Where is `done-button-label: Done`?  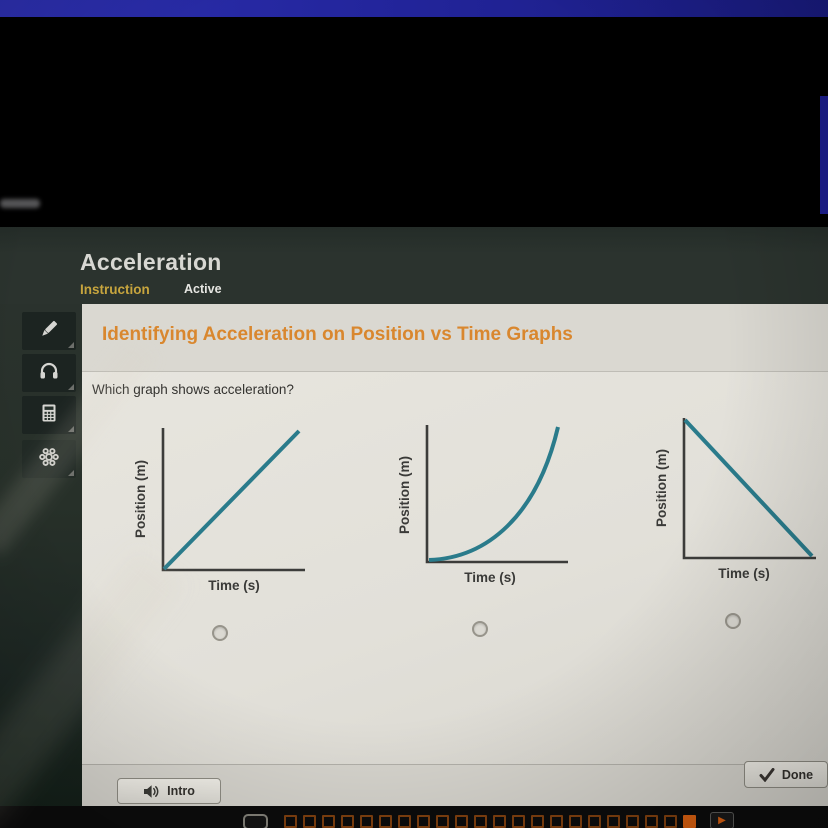
done-button-label: Done is located at coordinates (797, 774).